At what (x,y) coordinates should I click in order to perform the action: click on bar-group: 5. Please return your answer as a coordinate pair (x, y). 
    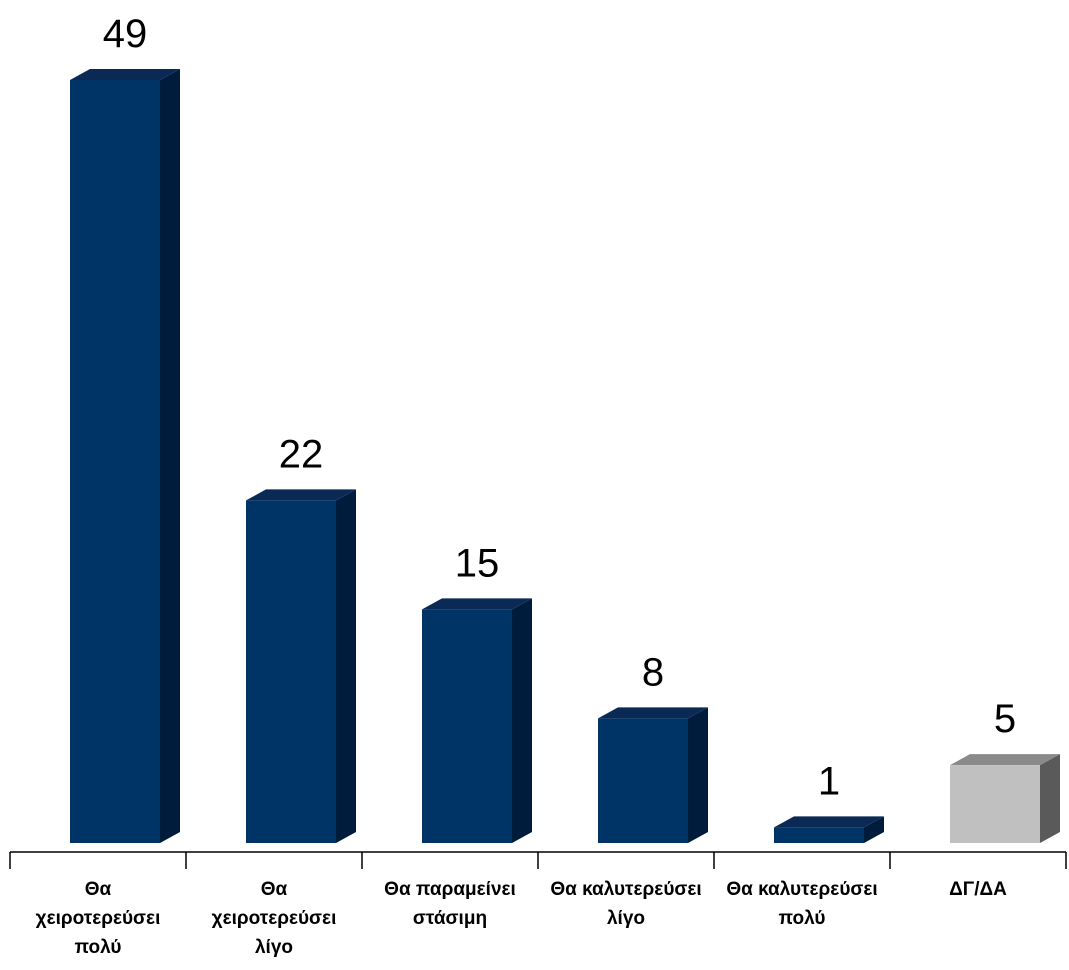
    Looking at the image, I should click on (1005, 770).